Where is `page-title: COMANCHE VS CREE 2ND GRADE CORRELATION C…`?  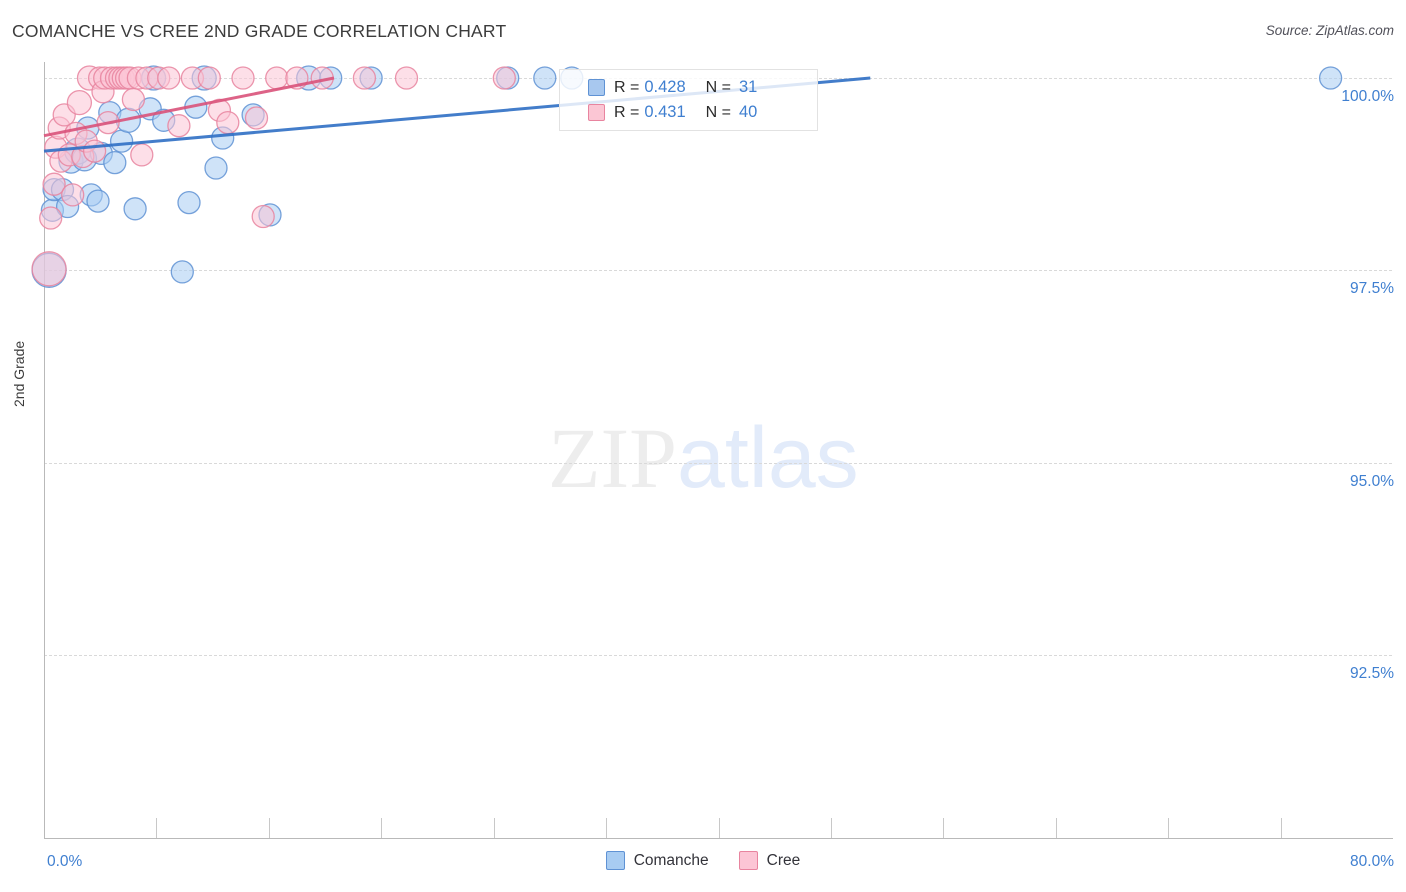 page-title: COMANCHE VS CREE 2ND GRADE CORRELATION C… is located at coordinates (259, 31).